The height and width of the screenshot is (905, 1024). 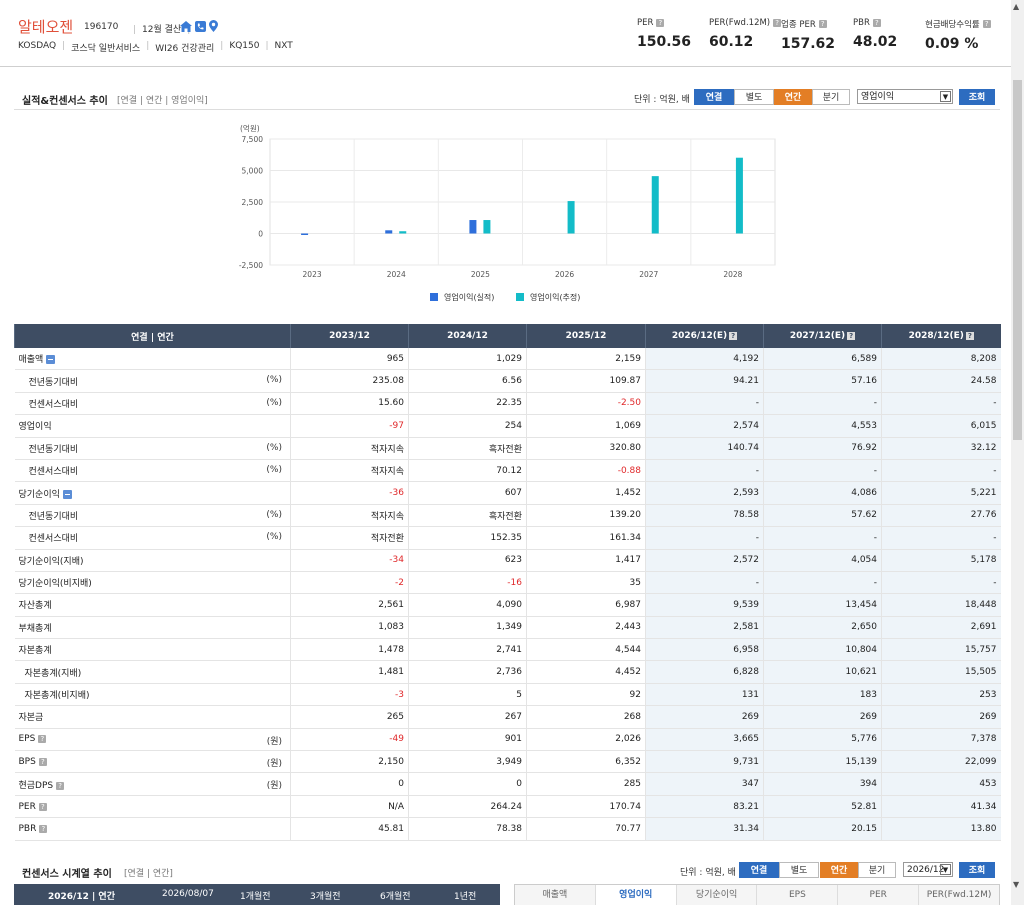 I want to click on table-cell: 20.15, so click(x=822, y=829).